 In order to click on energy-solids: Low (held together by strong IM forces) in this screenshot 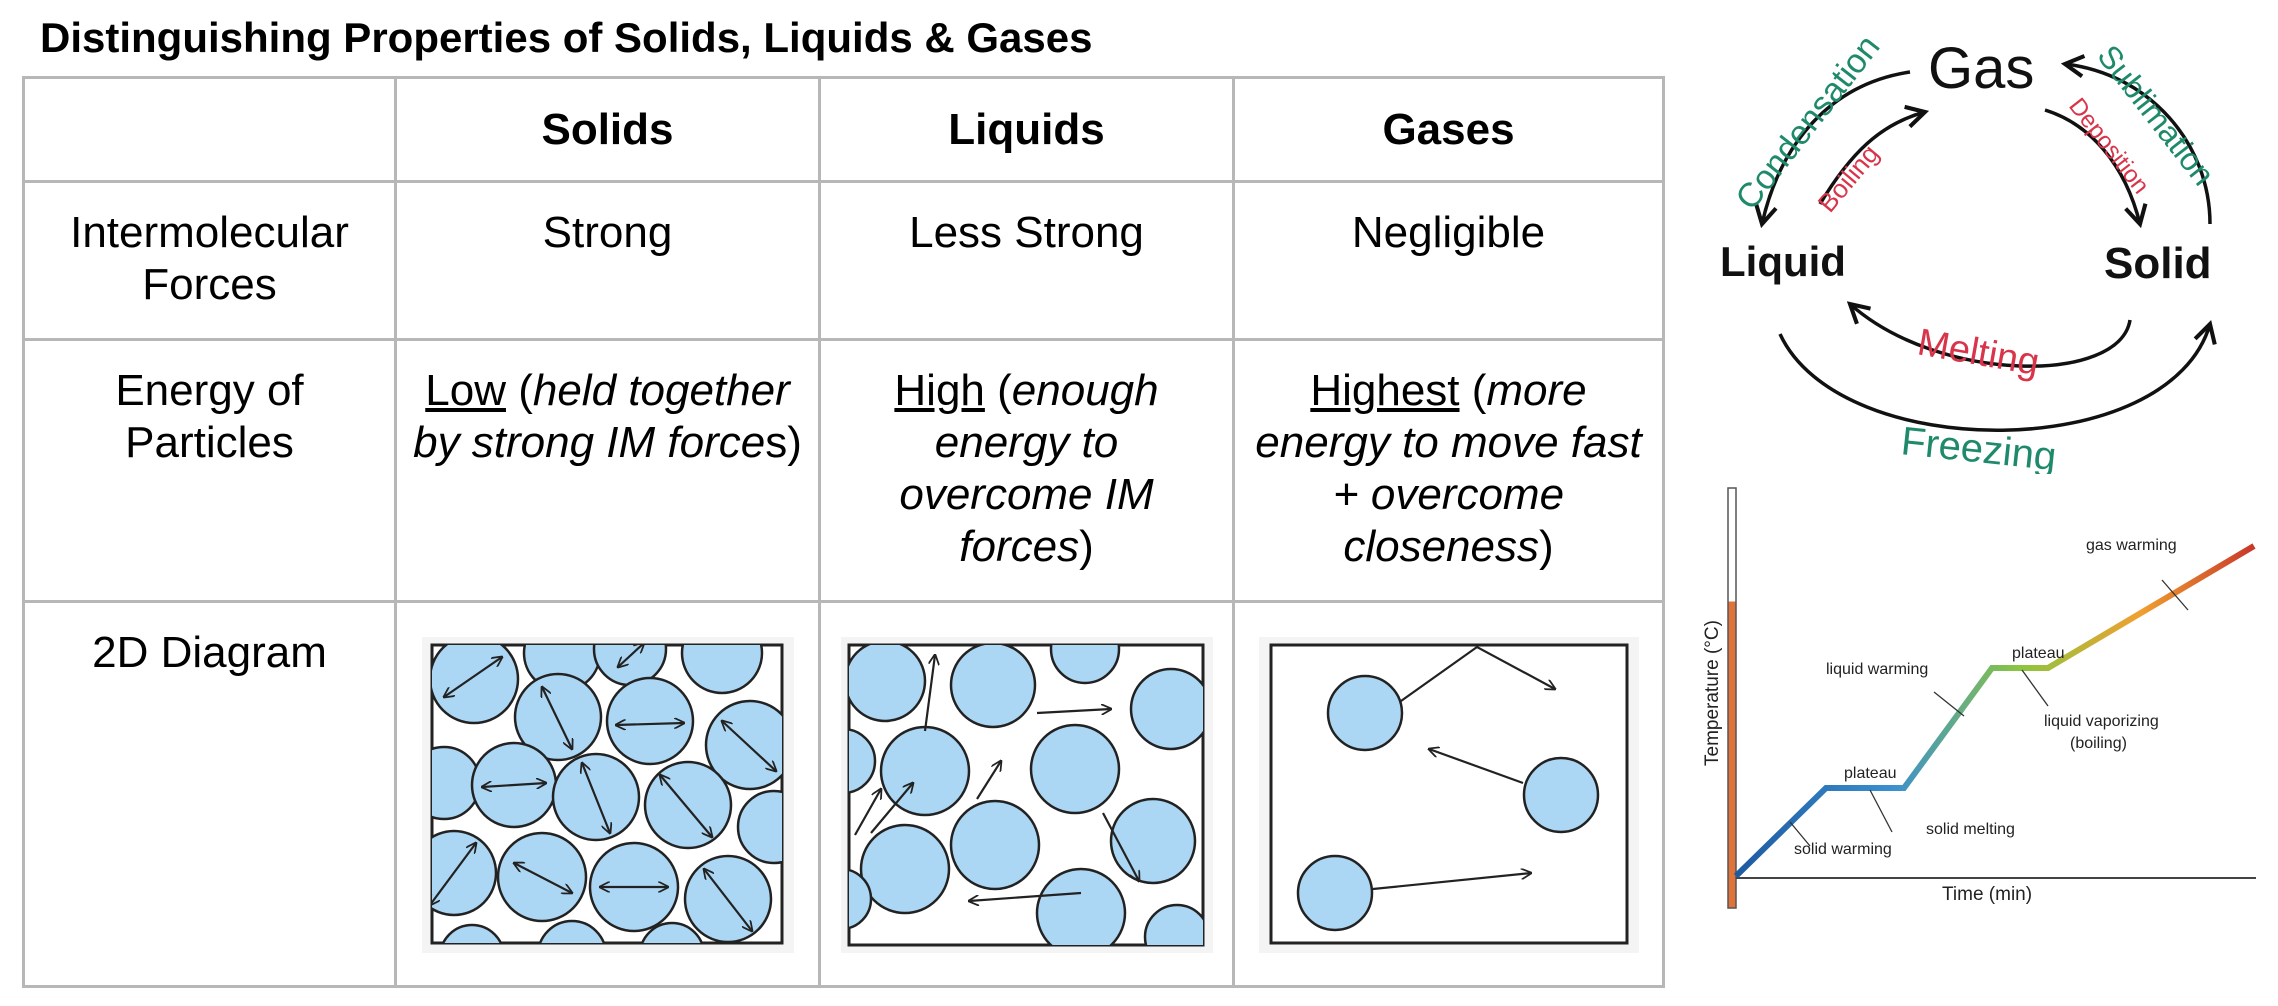, I will do `click(607, 470)`.